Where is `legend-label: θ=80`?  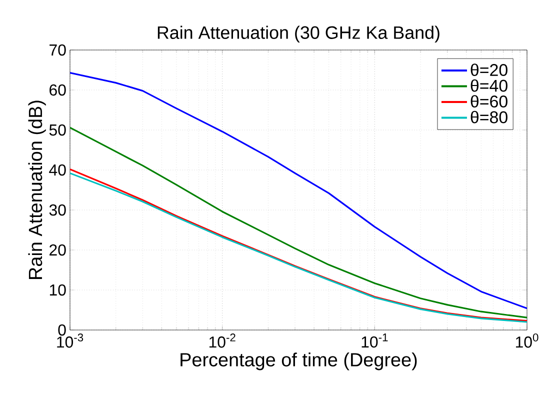 legend-label: θ=80 is located at coordinates (489, 117).